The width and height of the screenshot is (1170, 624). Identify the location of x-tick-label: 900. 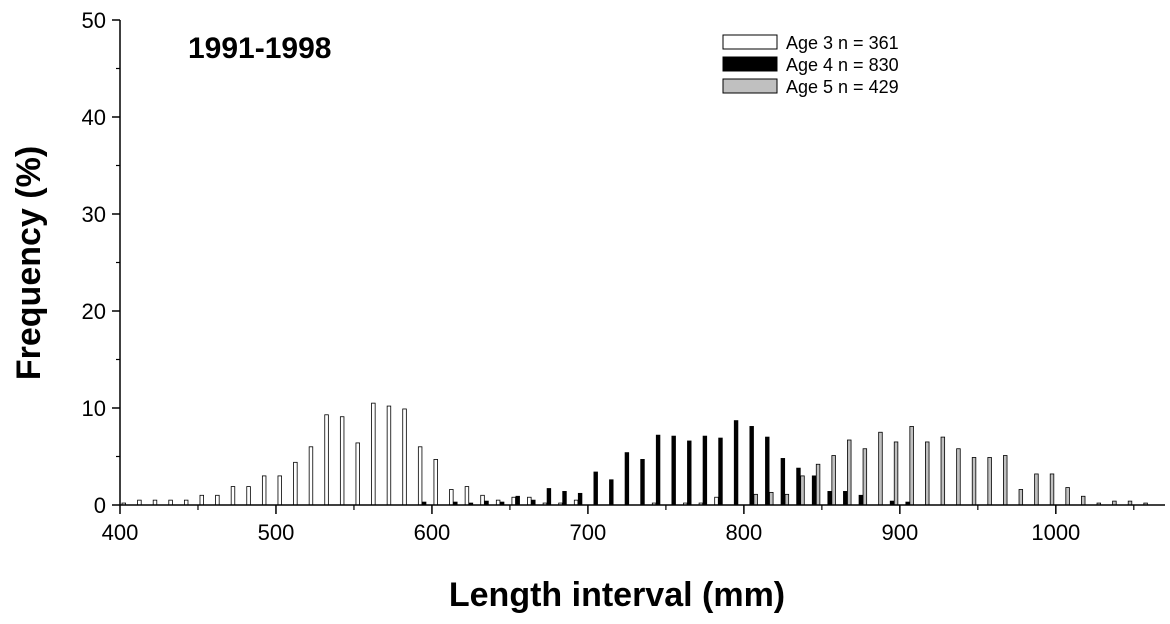
(899, 532).